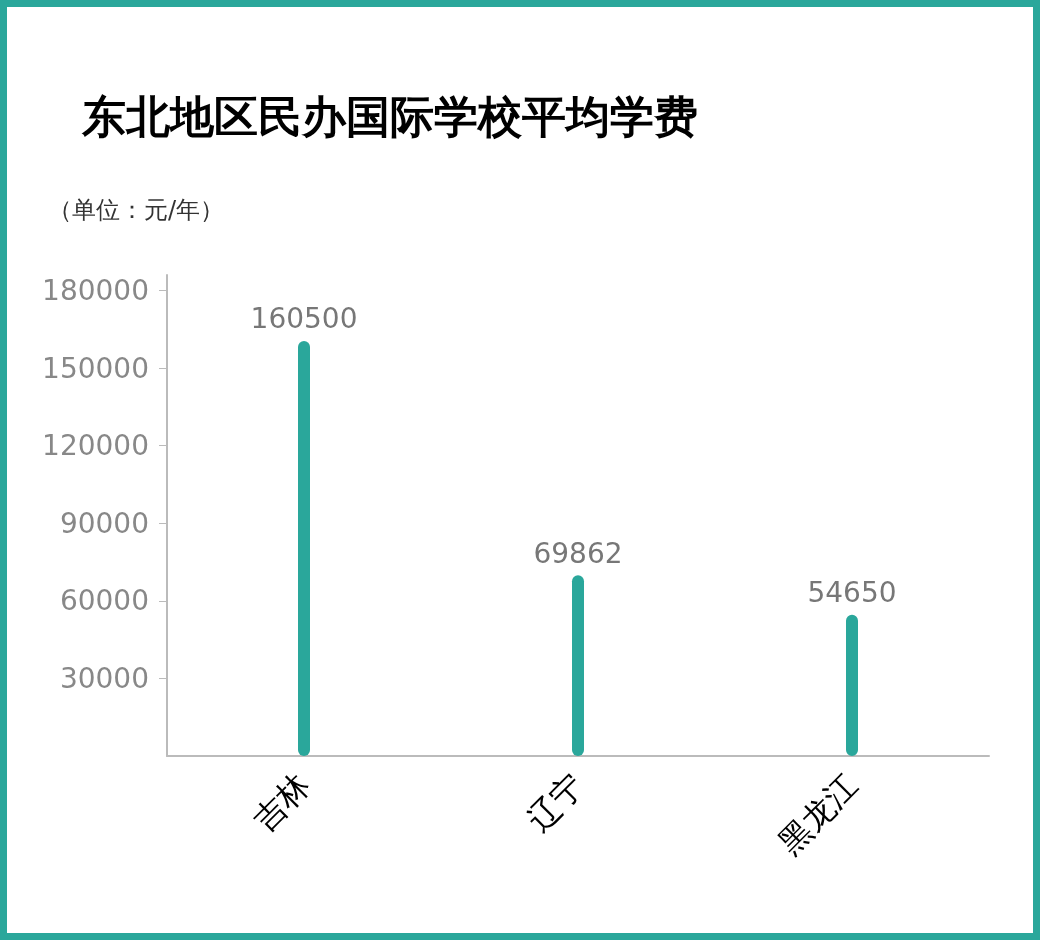 The image size is (1040, 940). I want to click on y-tick-label: 30000, so click(104, 678).